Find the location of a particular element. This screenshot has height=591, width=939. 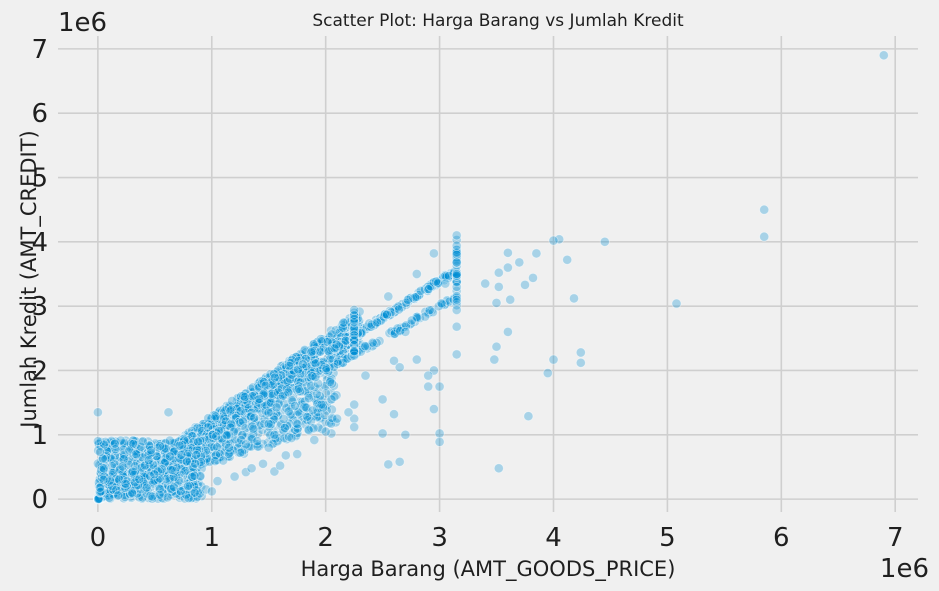

x-tick-label: 1 is located at coordinates (212, 538).